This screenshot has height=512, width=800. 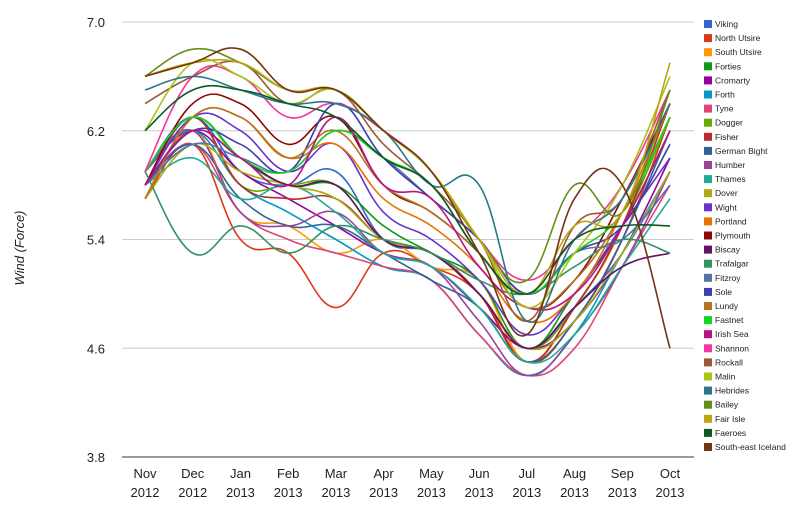 I want to click on legend-label-faeroes: Faeroes, so click(x=730, y=433).